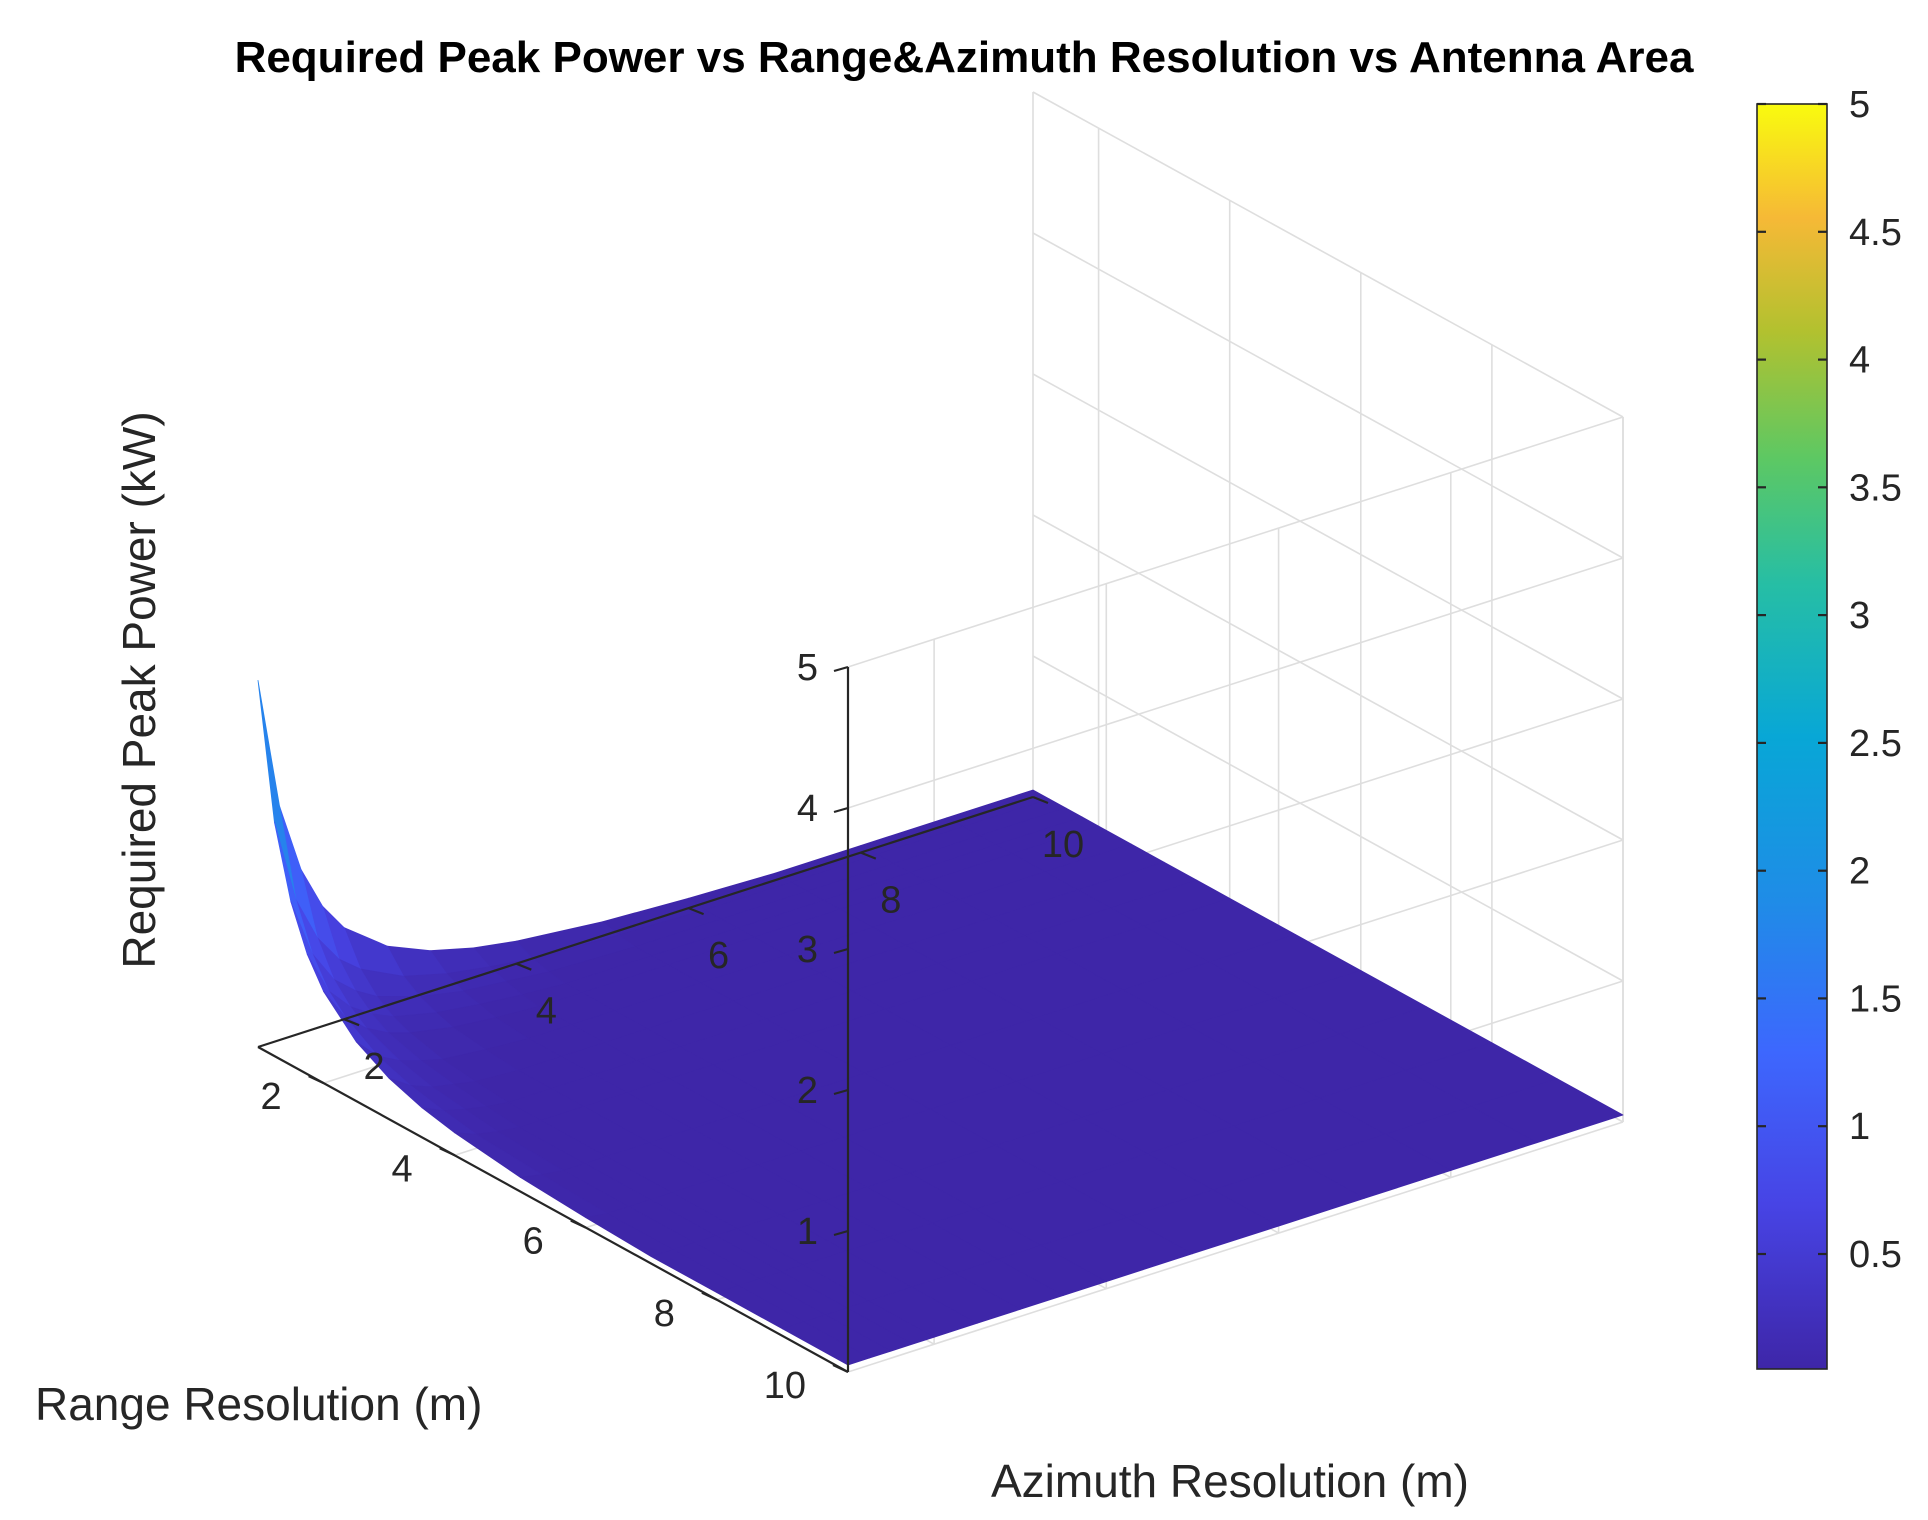 This screenshot has width=1928, height=1520. Describe the element at coordinates (807, 1232) in the screenshot. I see `z-tick-label: 1` at that location.